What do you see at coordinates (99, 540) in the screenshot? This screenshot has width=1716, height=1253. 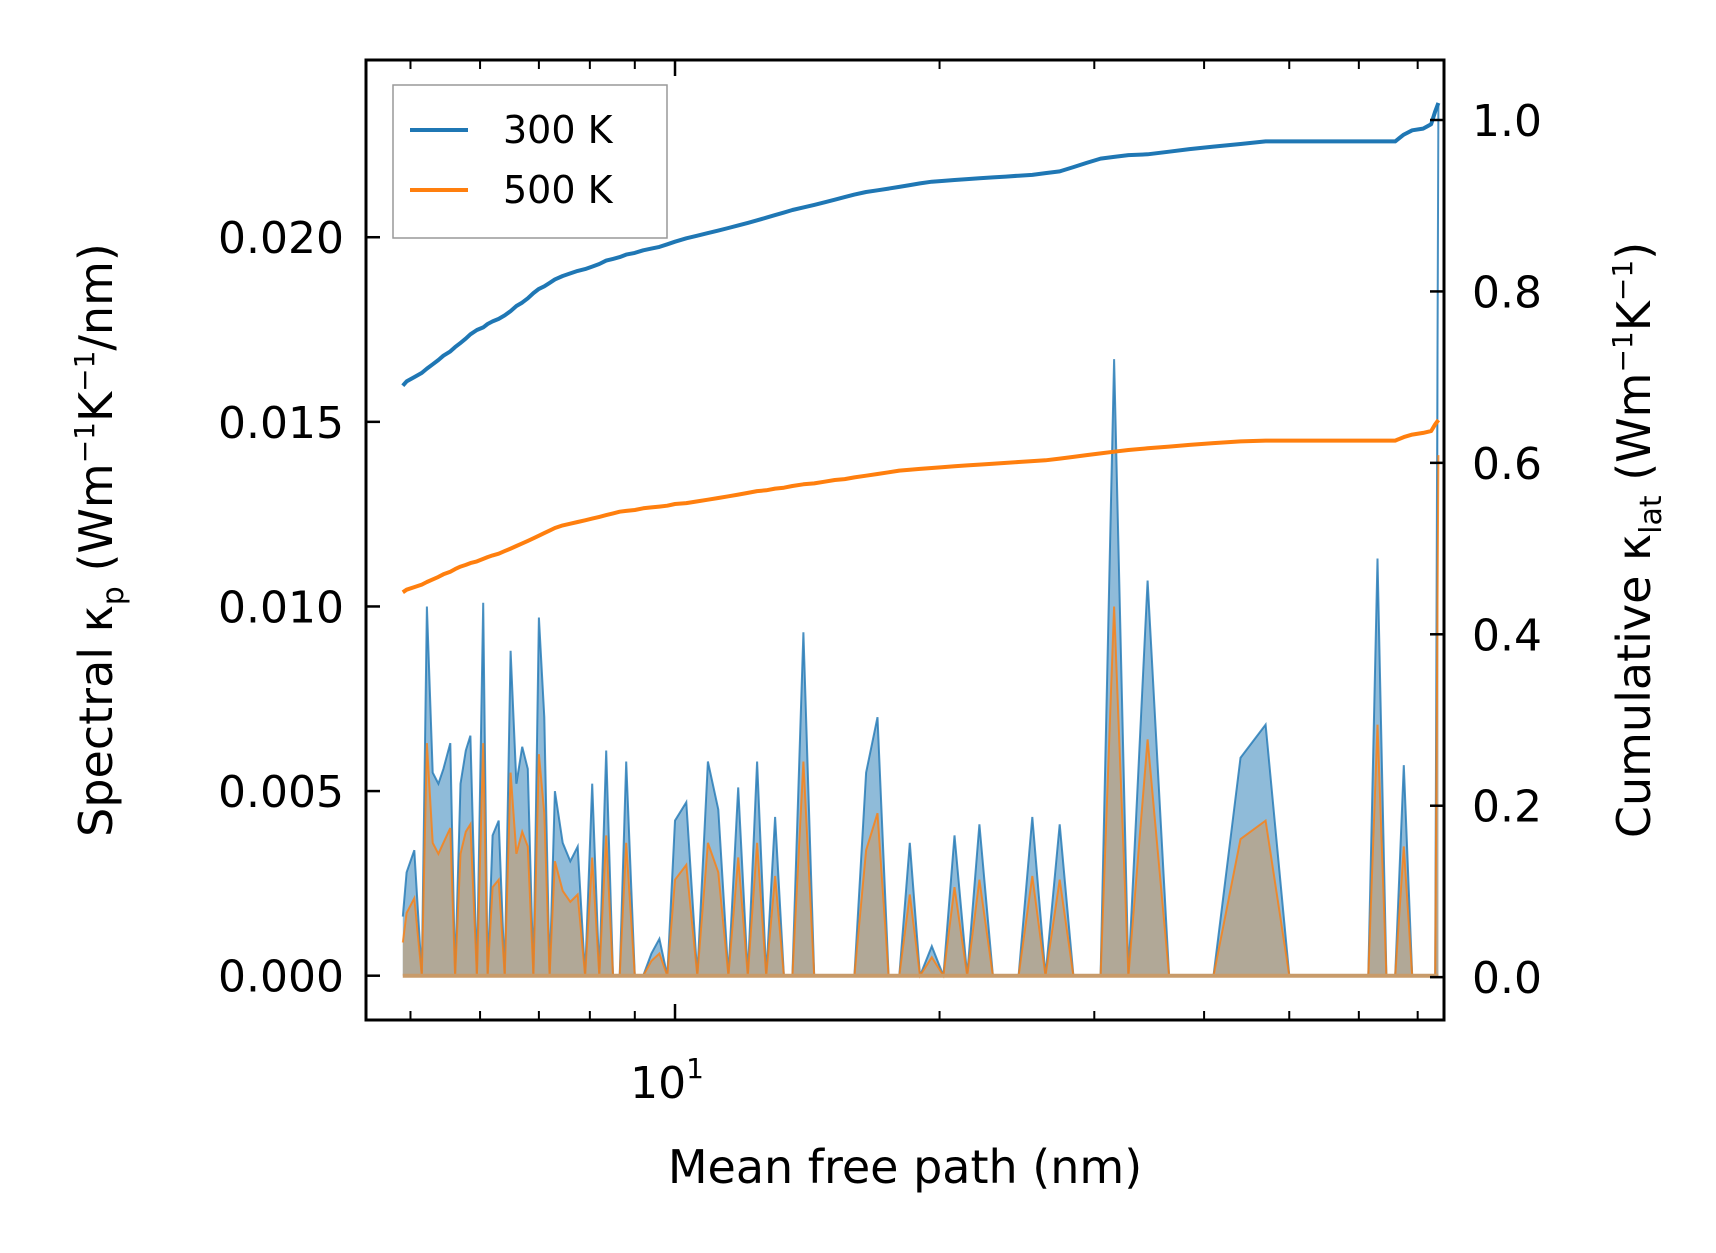 I see `y-axis-left-title: Spectral κp (Wm−1K−1/nm)` at bounding box center [99, 540].